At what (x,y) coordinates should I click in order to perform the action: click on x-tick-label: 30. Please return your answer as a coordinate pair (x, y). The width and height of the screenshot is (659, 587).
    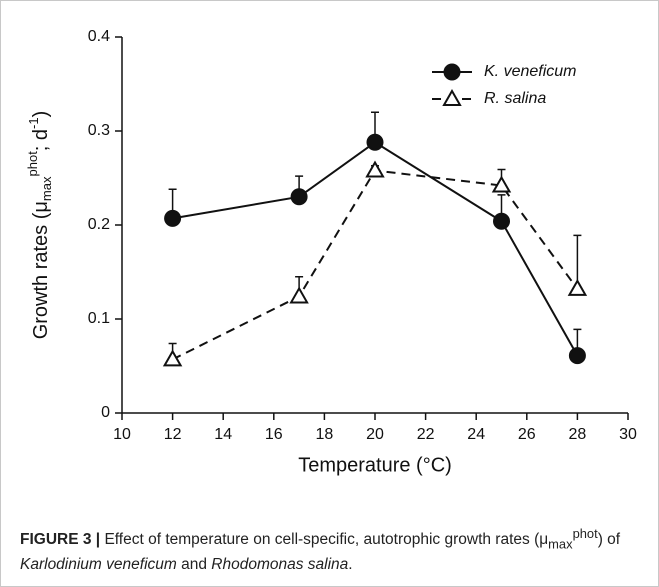
    Looking at the image, I should click on (628, 434).